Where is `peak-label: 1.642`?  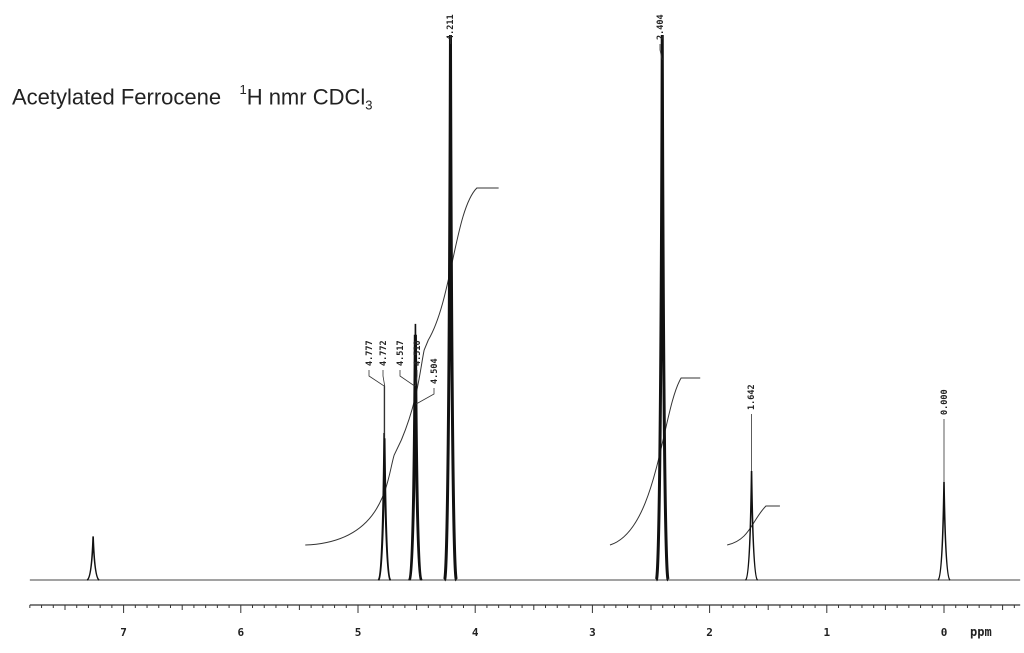
peak-label: 1.642 is located at coordinates (752, 397).